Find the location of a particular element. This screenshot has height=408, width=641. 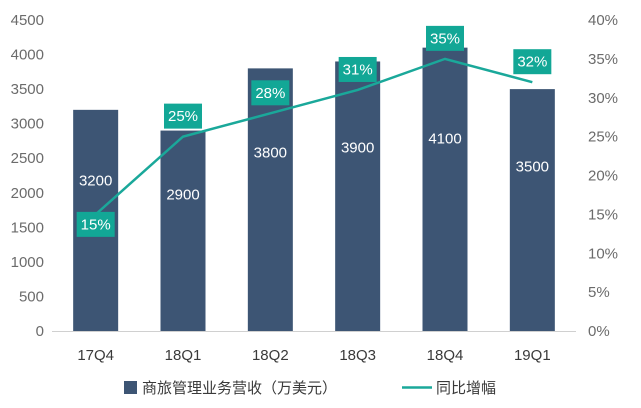

line-value-label: 32% is located at coordinates (532, 62).